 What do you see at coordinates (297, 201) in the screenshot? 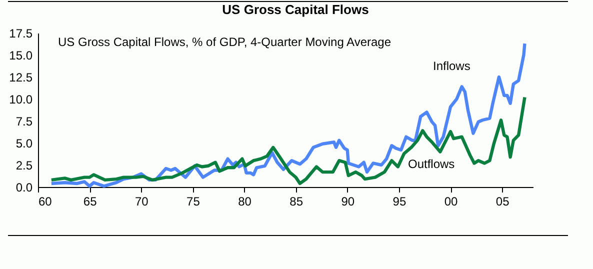
I see `x-tick-label: 85` at bounding box center [297, 201].